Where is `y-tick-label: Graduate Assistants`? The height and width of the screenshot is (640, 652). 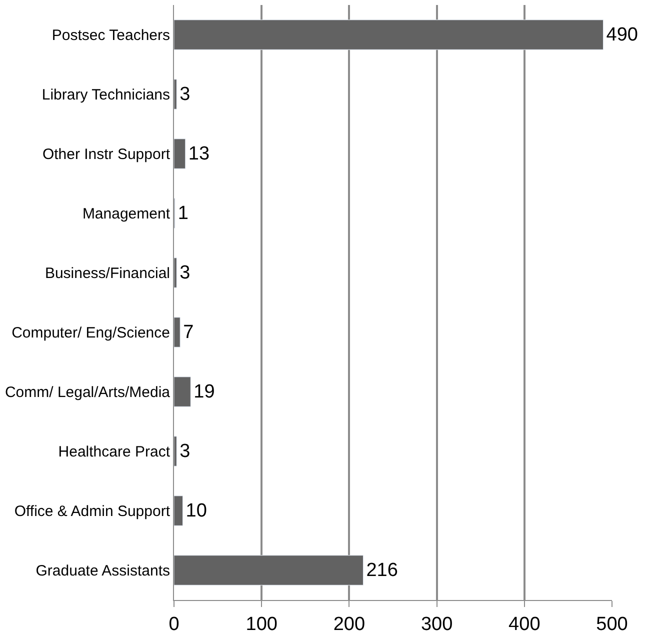 y-tick-label: Graduate Assistants is located at coordinates (103, 571).